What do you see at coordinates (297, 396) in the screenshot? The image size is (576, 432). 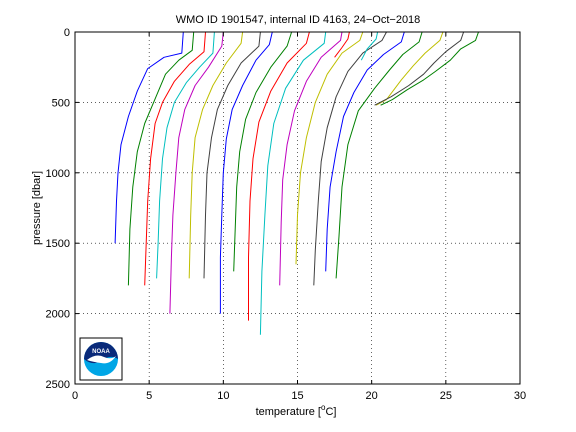 I see `x-tick-label: 15` at bounding box center [297, 396].